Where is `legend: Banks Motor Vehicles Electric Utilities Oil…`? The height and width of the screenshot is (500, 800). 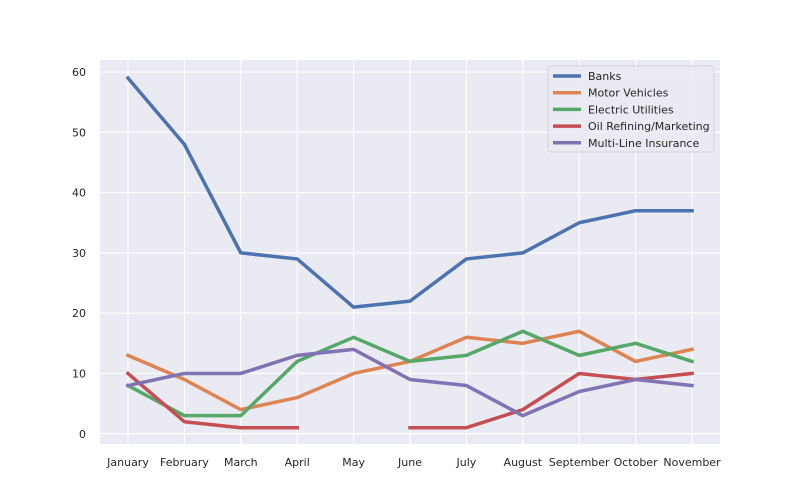
legend: Banks Motor Vehicles Electric Utilities Oil… is located at coordinates (631, 109).